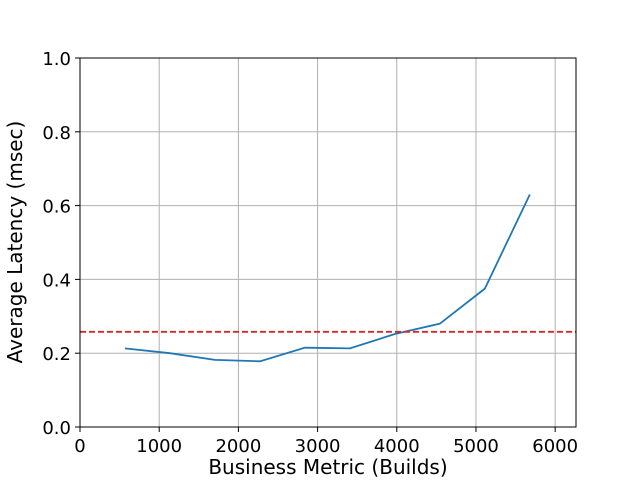 The image size is (640, 480). I want to click on x-tick-label: 2000, so click(238, 446).